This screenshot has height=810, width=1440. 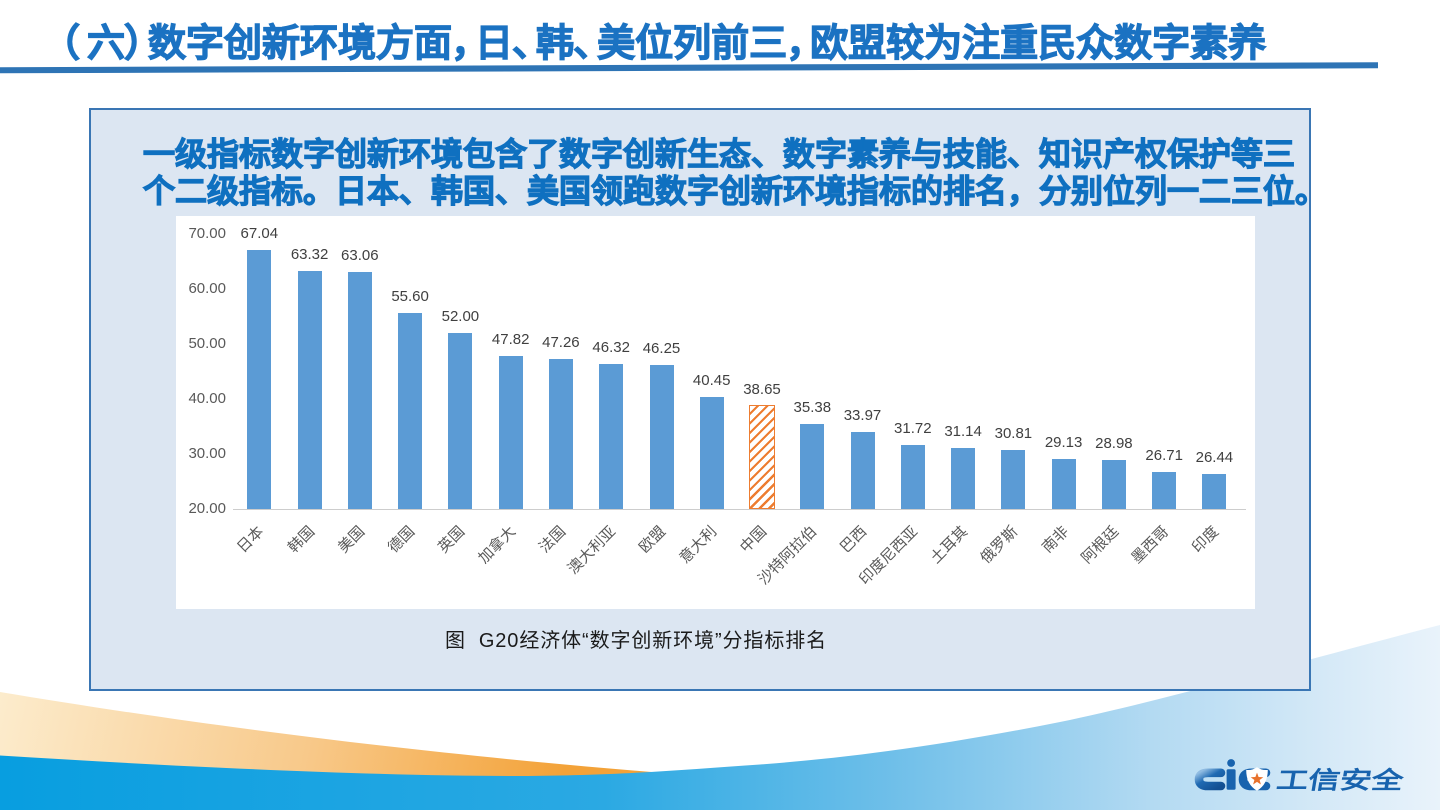 What do you see at coordinates (1341, 779) in the screenshot?
I see `svg-text: 工信安全` at bounding box center [1341, 779].